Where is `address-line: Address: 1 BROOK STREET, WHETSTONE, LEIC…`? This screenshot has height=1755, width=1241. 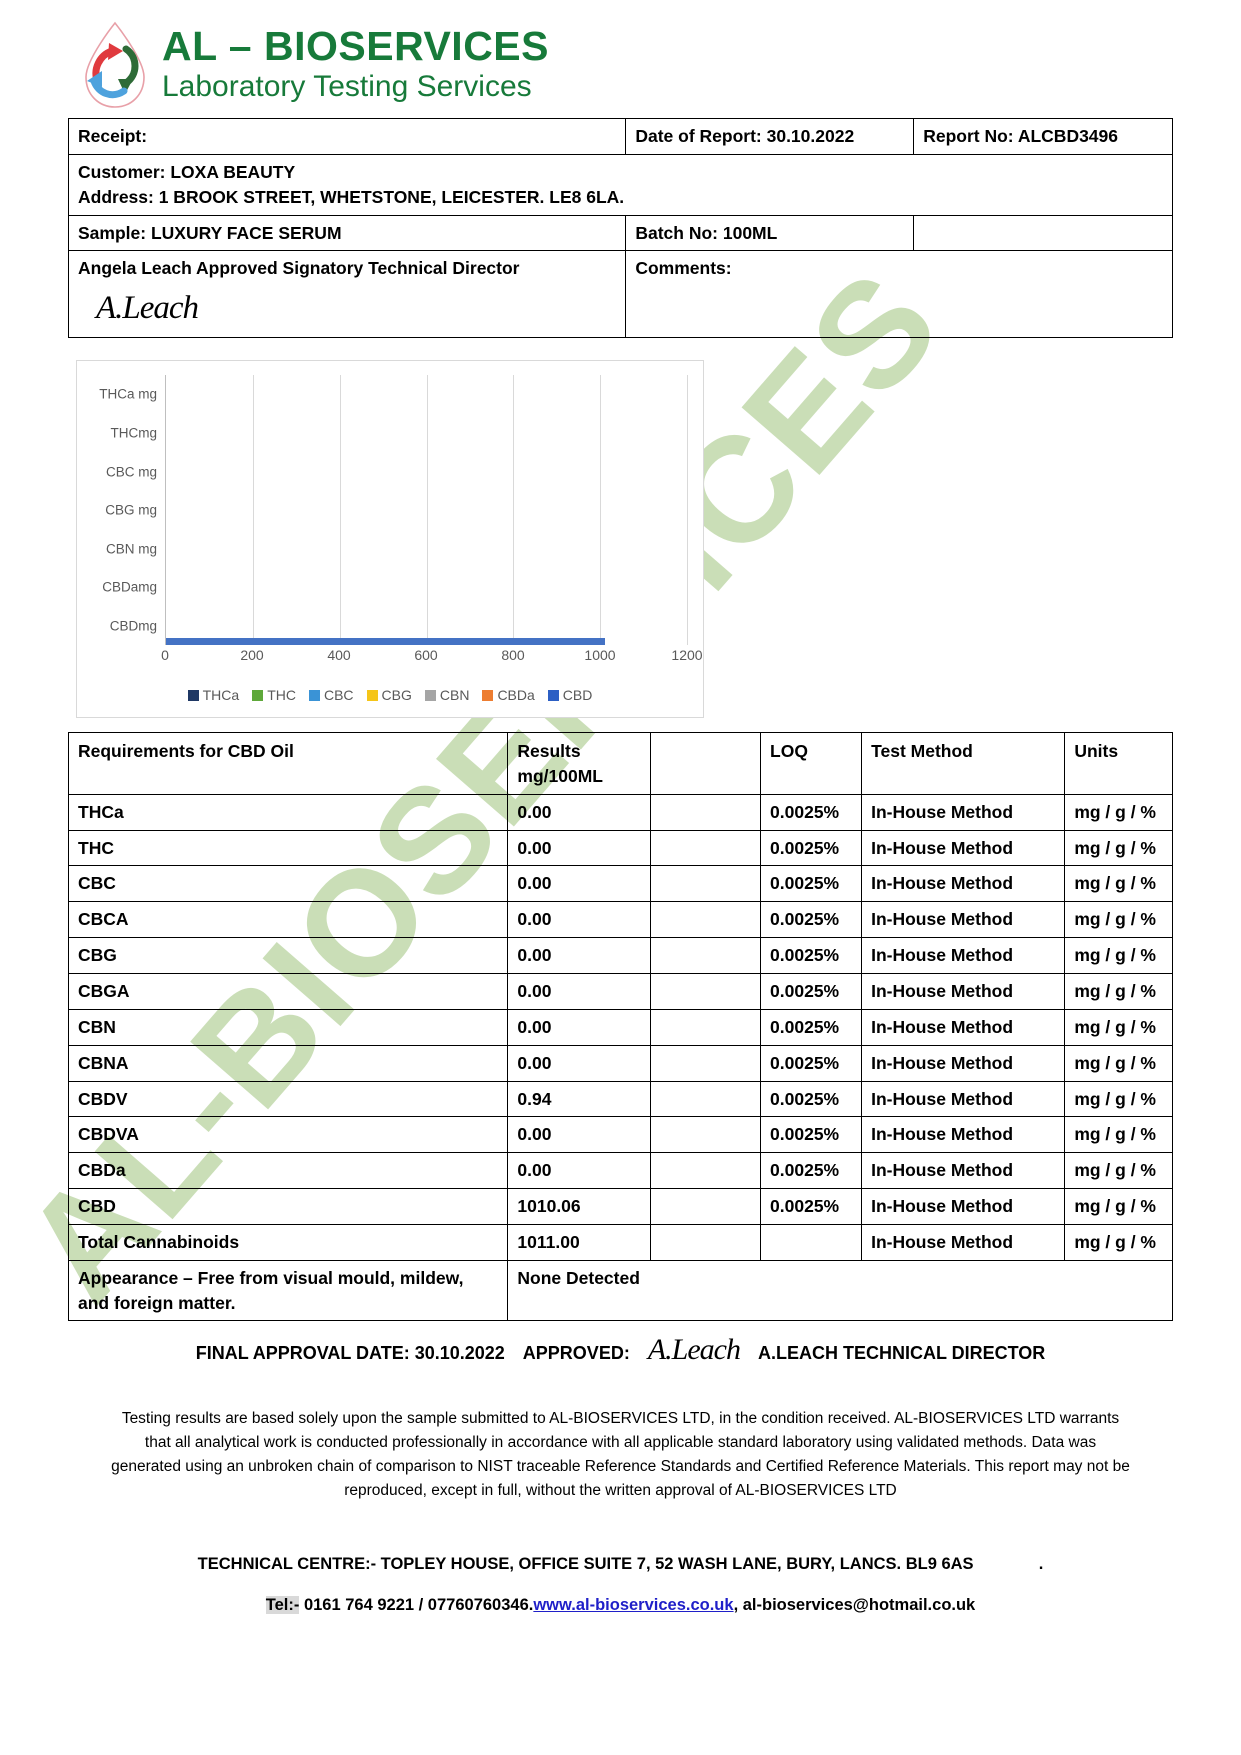
address-line: Address: 1 BROOK STREET, WHETSTONE, LEIC… is located at coordinates (351, 196).